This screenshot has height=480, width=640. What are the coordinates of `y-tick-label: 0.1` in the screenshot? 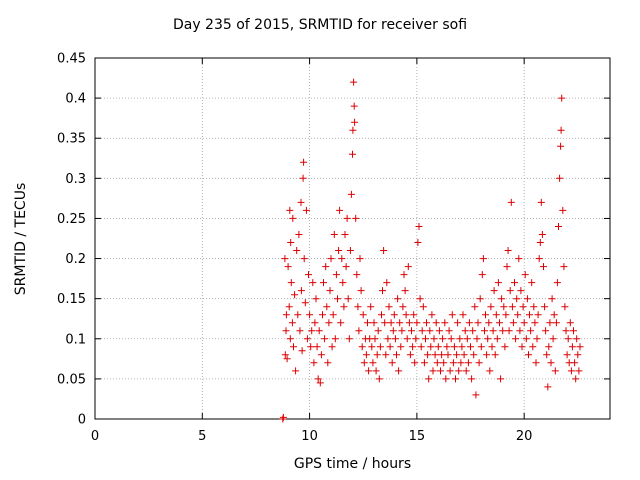 It's located at (75, 339).